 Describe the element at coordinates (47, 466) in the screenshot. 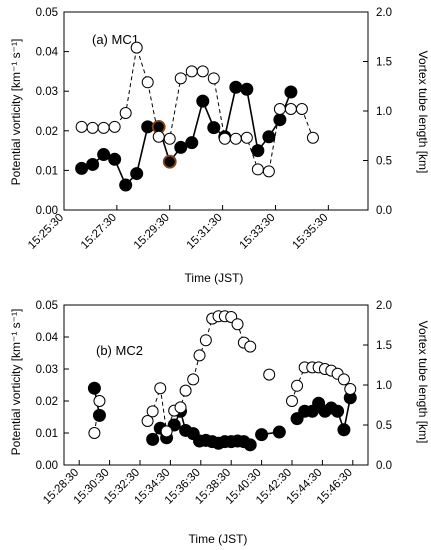

I see `panel-b-y-left-tick-label: 0.00` at that location.